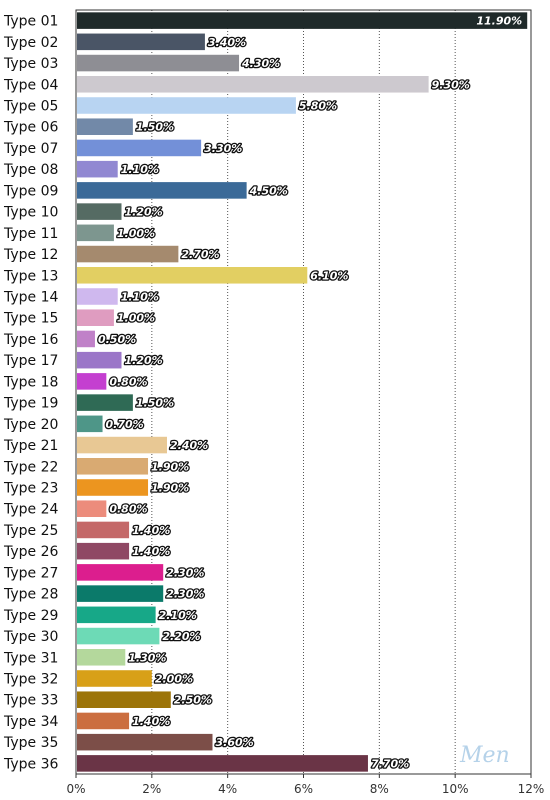 The height and width of the screenshot is (800, 550). I want to click on category-label: Type 17, so click(30, 361).